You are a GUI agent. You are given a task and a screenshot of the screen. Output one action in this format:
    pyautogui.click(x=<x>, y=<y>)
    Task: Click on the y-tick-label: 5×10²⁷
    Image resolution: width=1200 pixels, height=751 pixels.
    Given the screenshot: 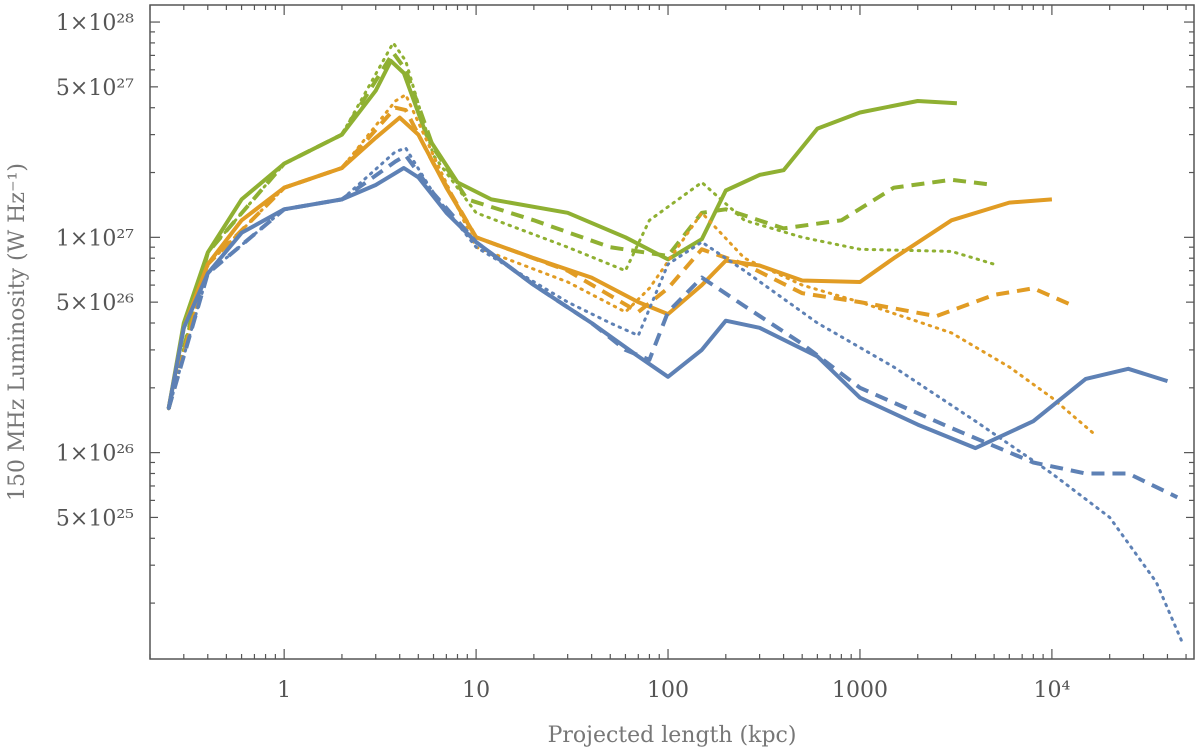 What is the action you would take?
    pyautogui.click(x=95, y=88)
    